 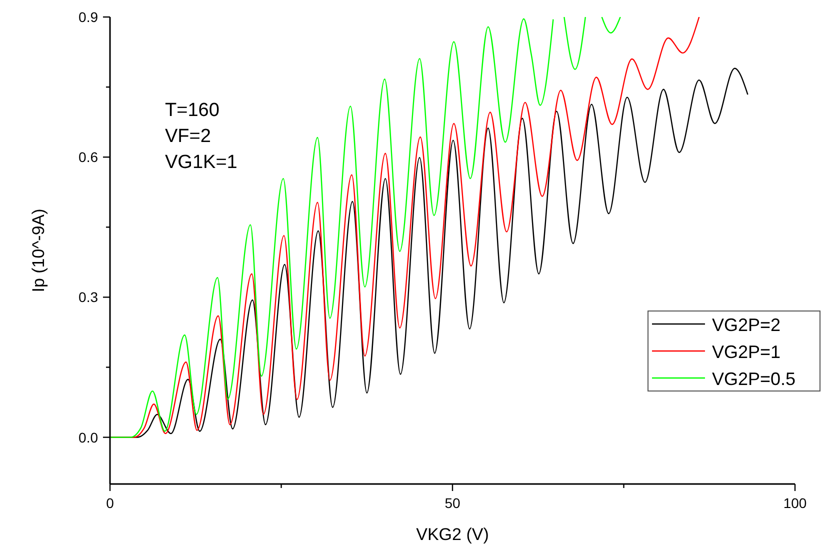 I want to click on x-tick-label: 50, so click(x=452, y=503).